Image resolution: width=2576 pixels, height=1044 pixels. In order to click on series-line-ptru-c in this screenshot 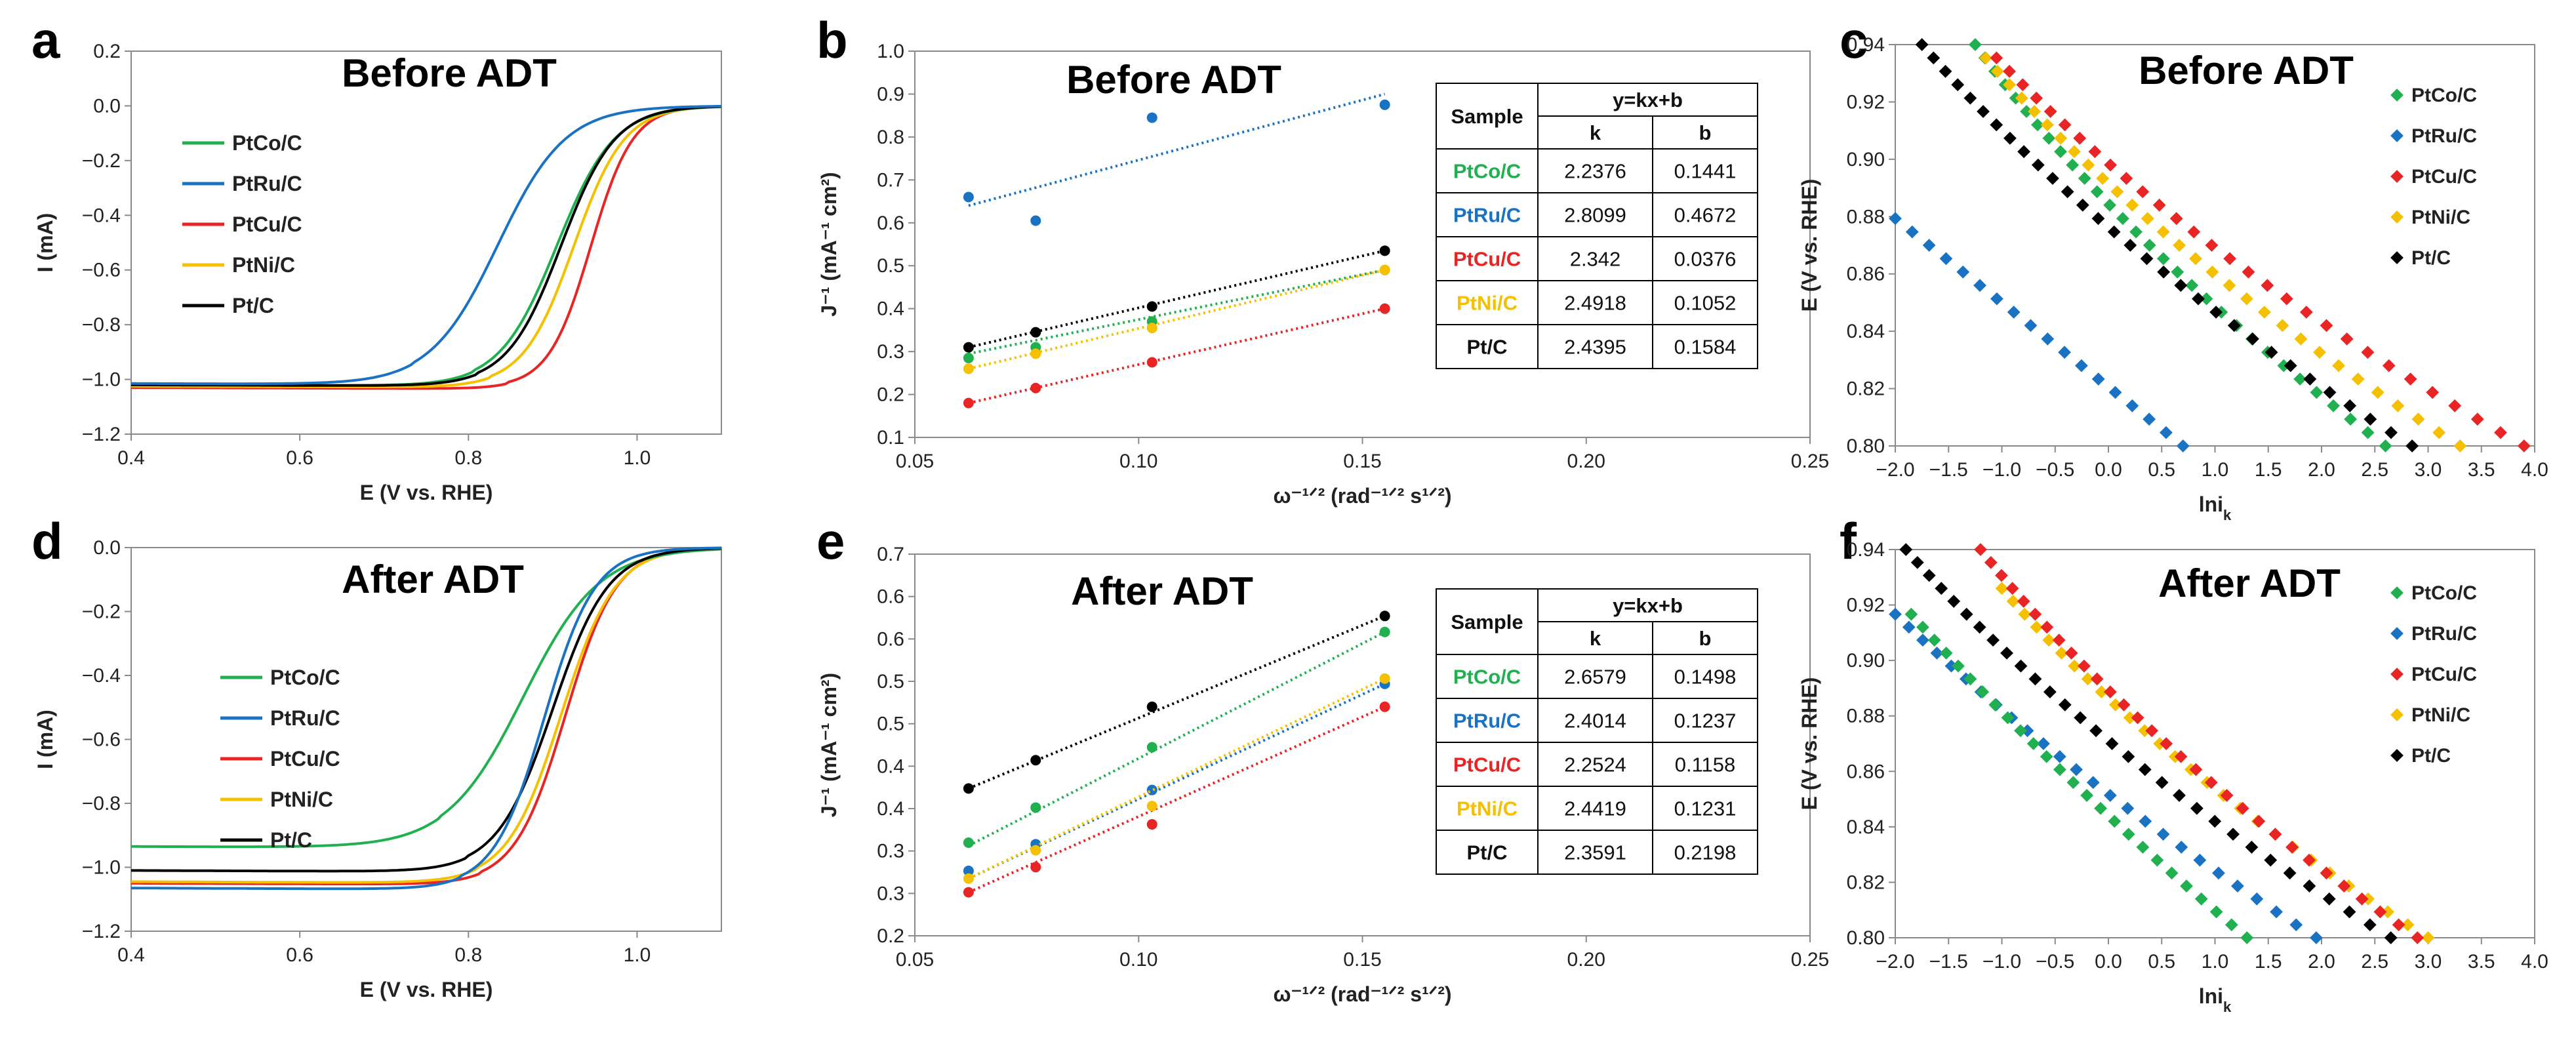, I will do `click(426, 718)`.